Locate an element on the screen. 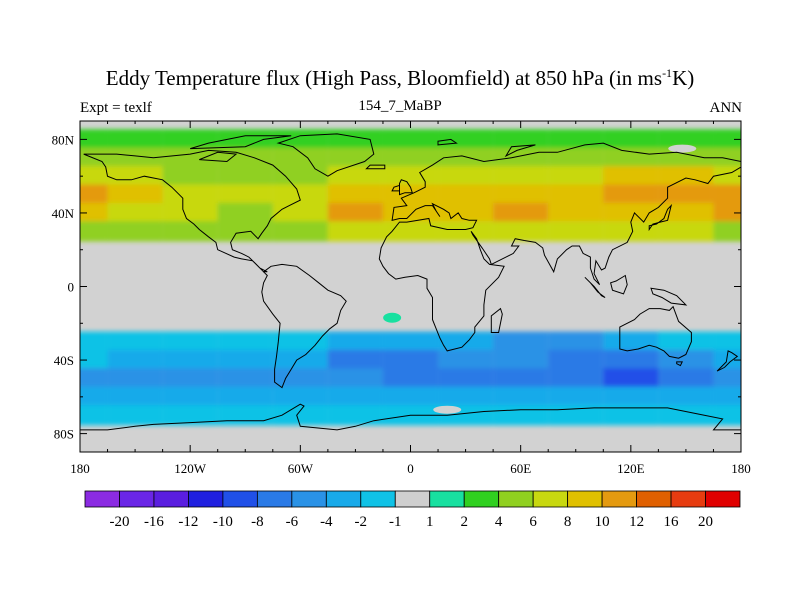  subtitle-left: Expt = texlf is located at coordinates (116, 108).